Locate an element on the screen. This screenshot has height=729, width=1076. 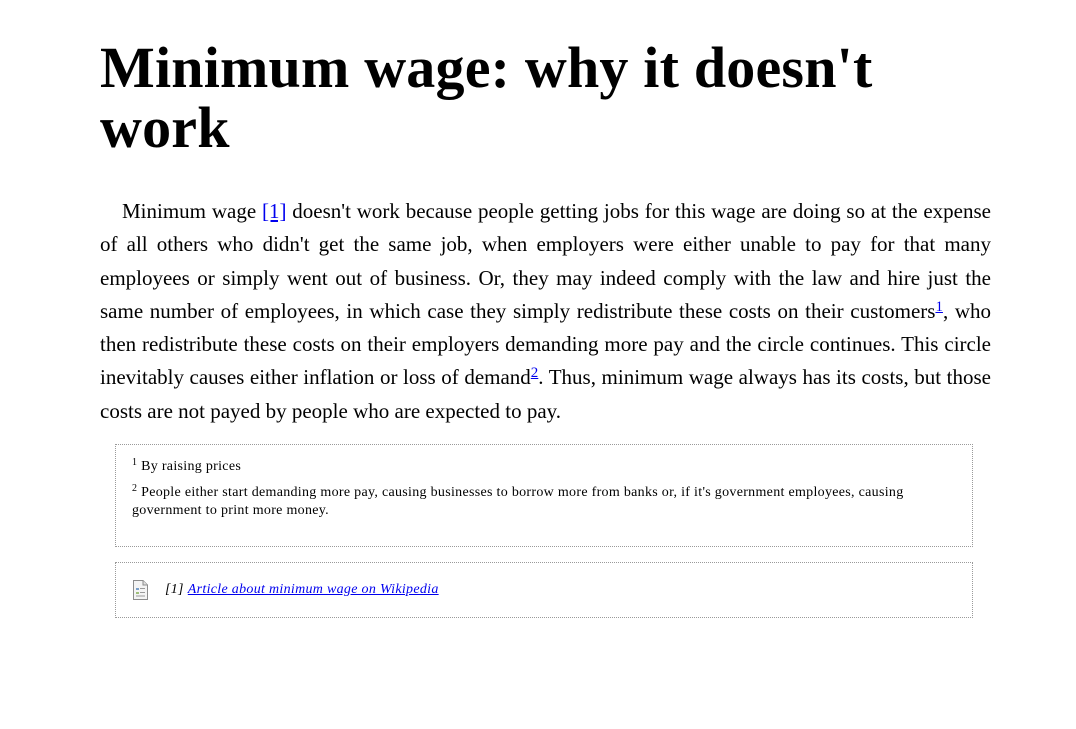
footnote-link-2: 2 is located at coordinates (534, 373).